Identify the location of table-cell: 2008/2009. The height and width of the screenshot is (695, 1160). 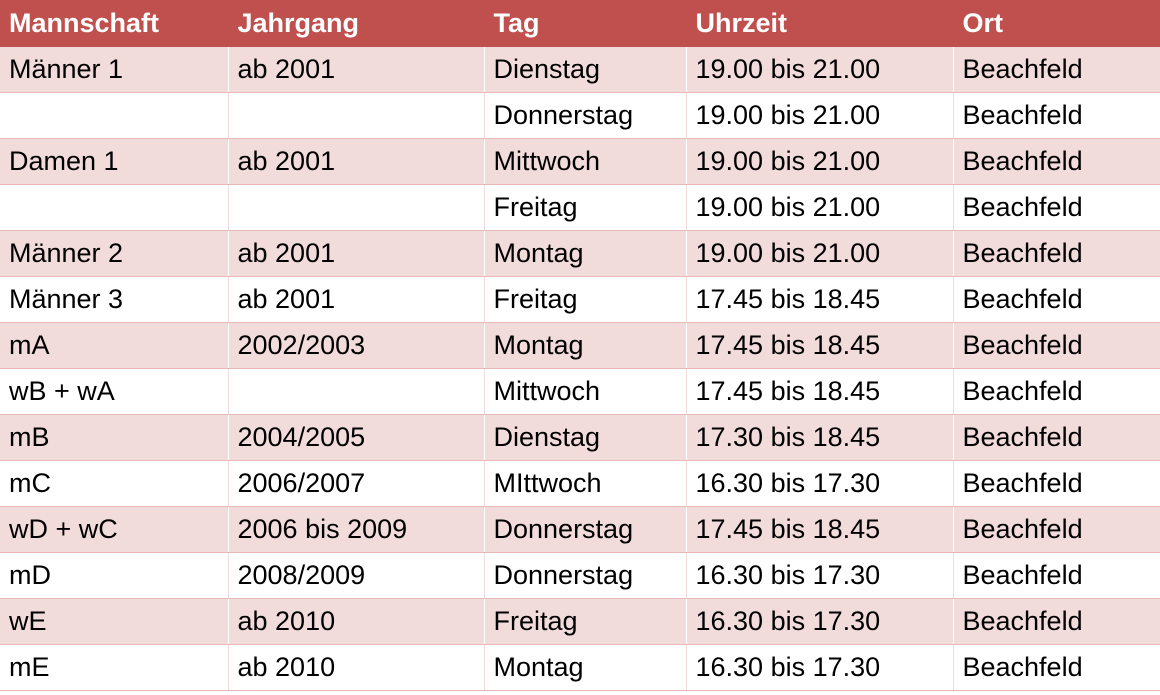
(356, 575).